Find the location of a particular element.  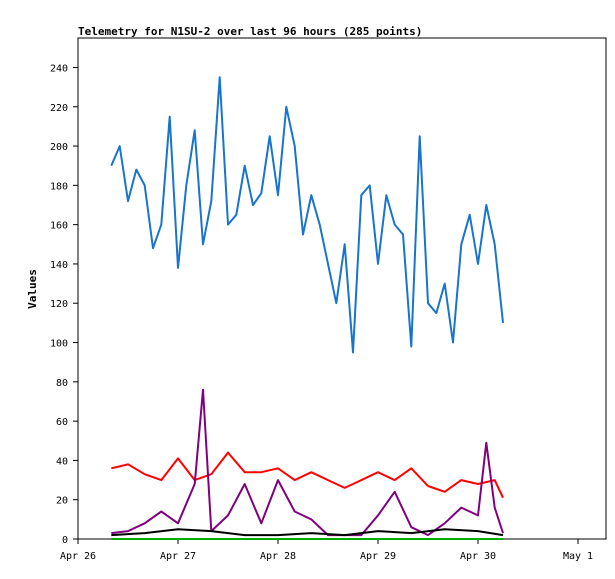

x-tick-label: Apr 30 is located at coordinates (478, 556).